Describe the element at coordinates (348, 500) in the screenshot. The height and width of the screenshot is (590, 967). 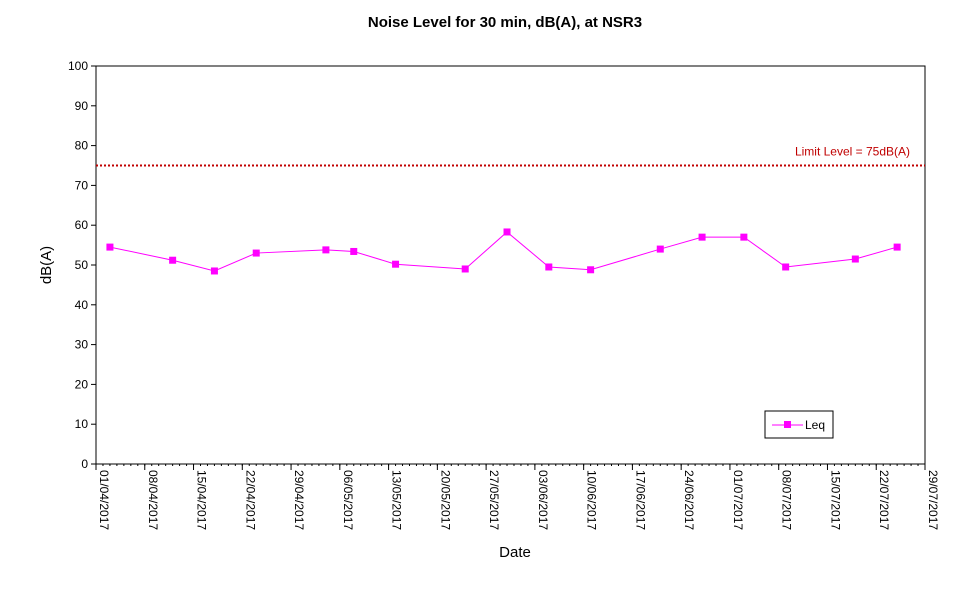
I see `x-tick-label: 06/05/2017` at that location.